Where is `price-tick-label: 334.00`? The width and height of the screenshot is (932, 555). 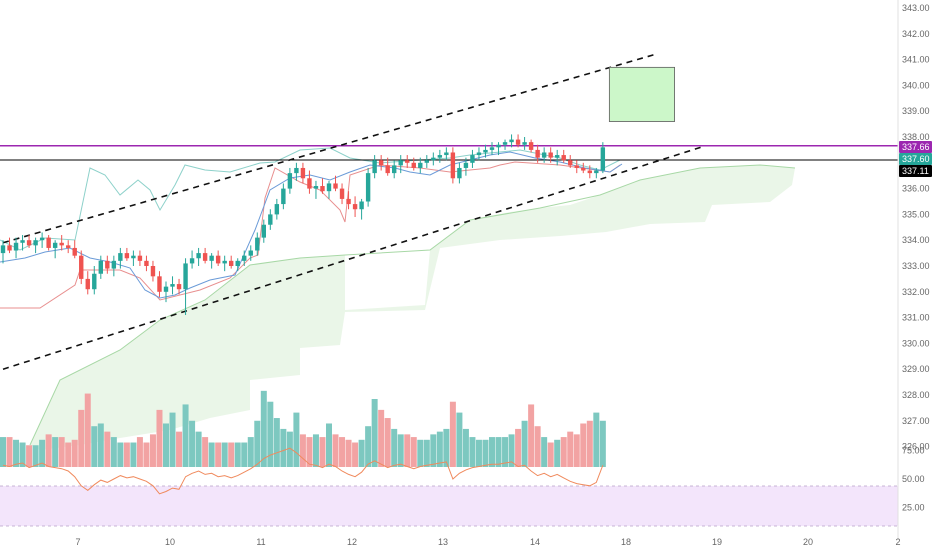
price-tick-label: 334.00 is located at coordinates (916, 240).